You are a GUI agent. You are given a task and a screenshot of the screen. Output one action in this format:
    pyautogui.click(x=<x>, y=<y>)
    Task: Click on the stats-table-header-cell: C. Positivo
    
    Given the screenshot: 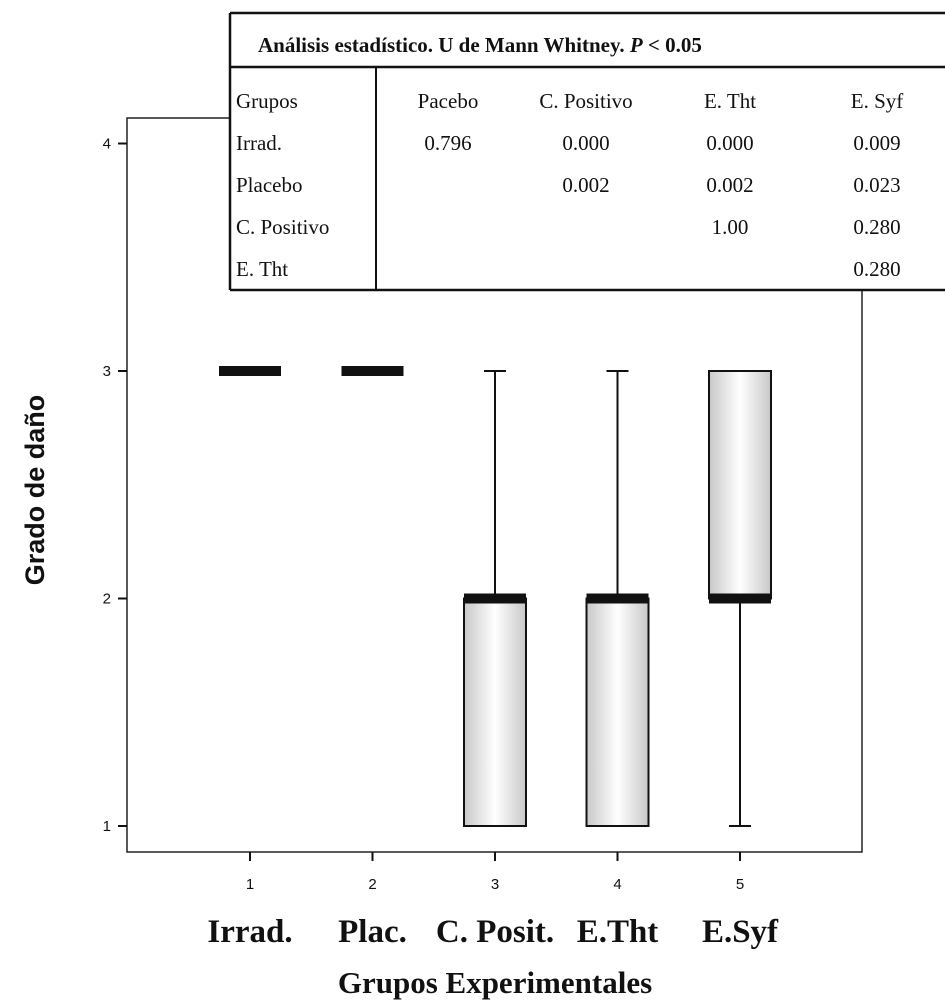 What is the action you would take?
    pyautogui.click(x=585, y=101)
    